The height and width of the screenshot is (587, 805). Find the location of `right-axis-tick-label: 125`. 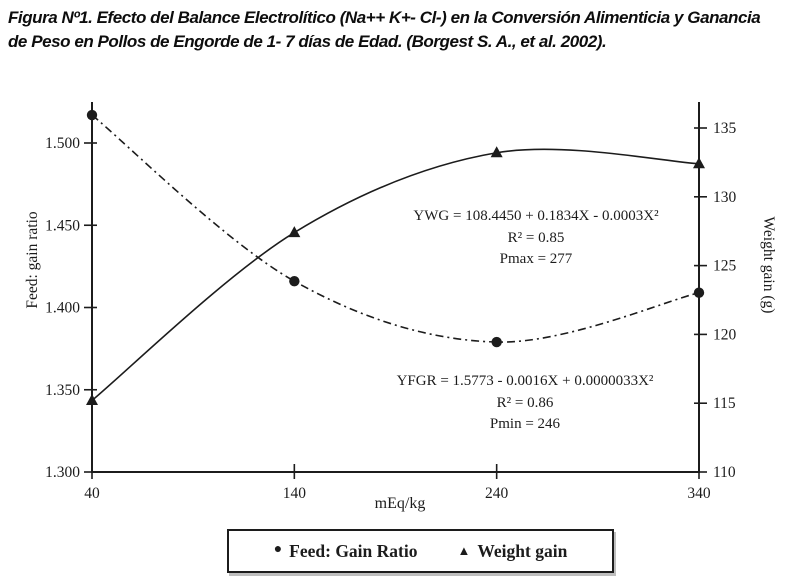

right-axis-tick-label: 125 is located at coordinates (725, 266).